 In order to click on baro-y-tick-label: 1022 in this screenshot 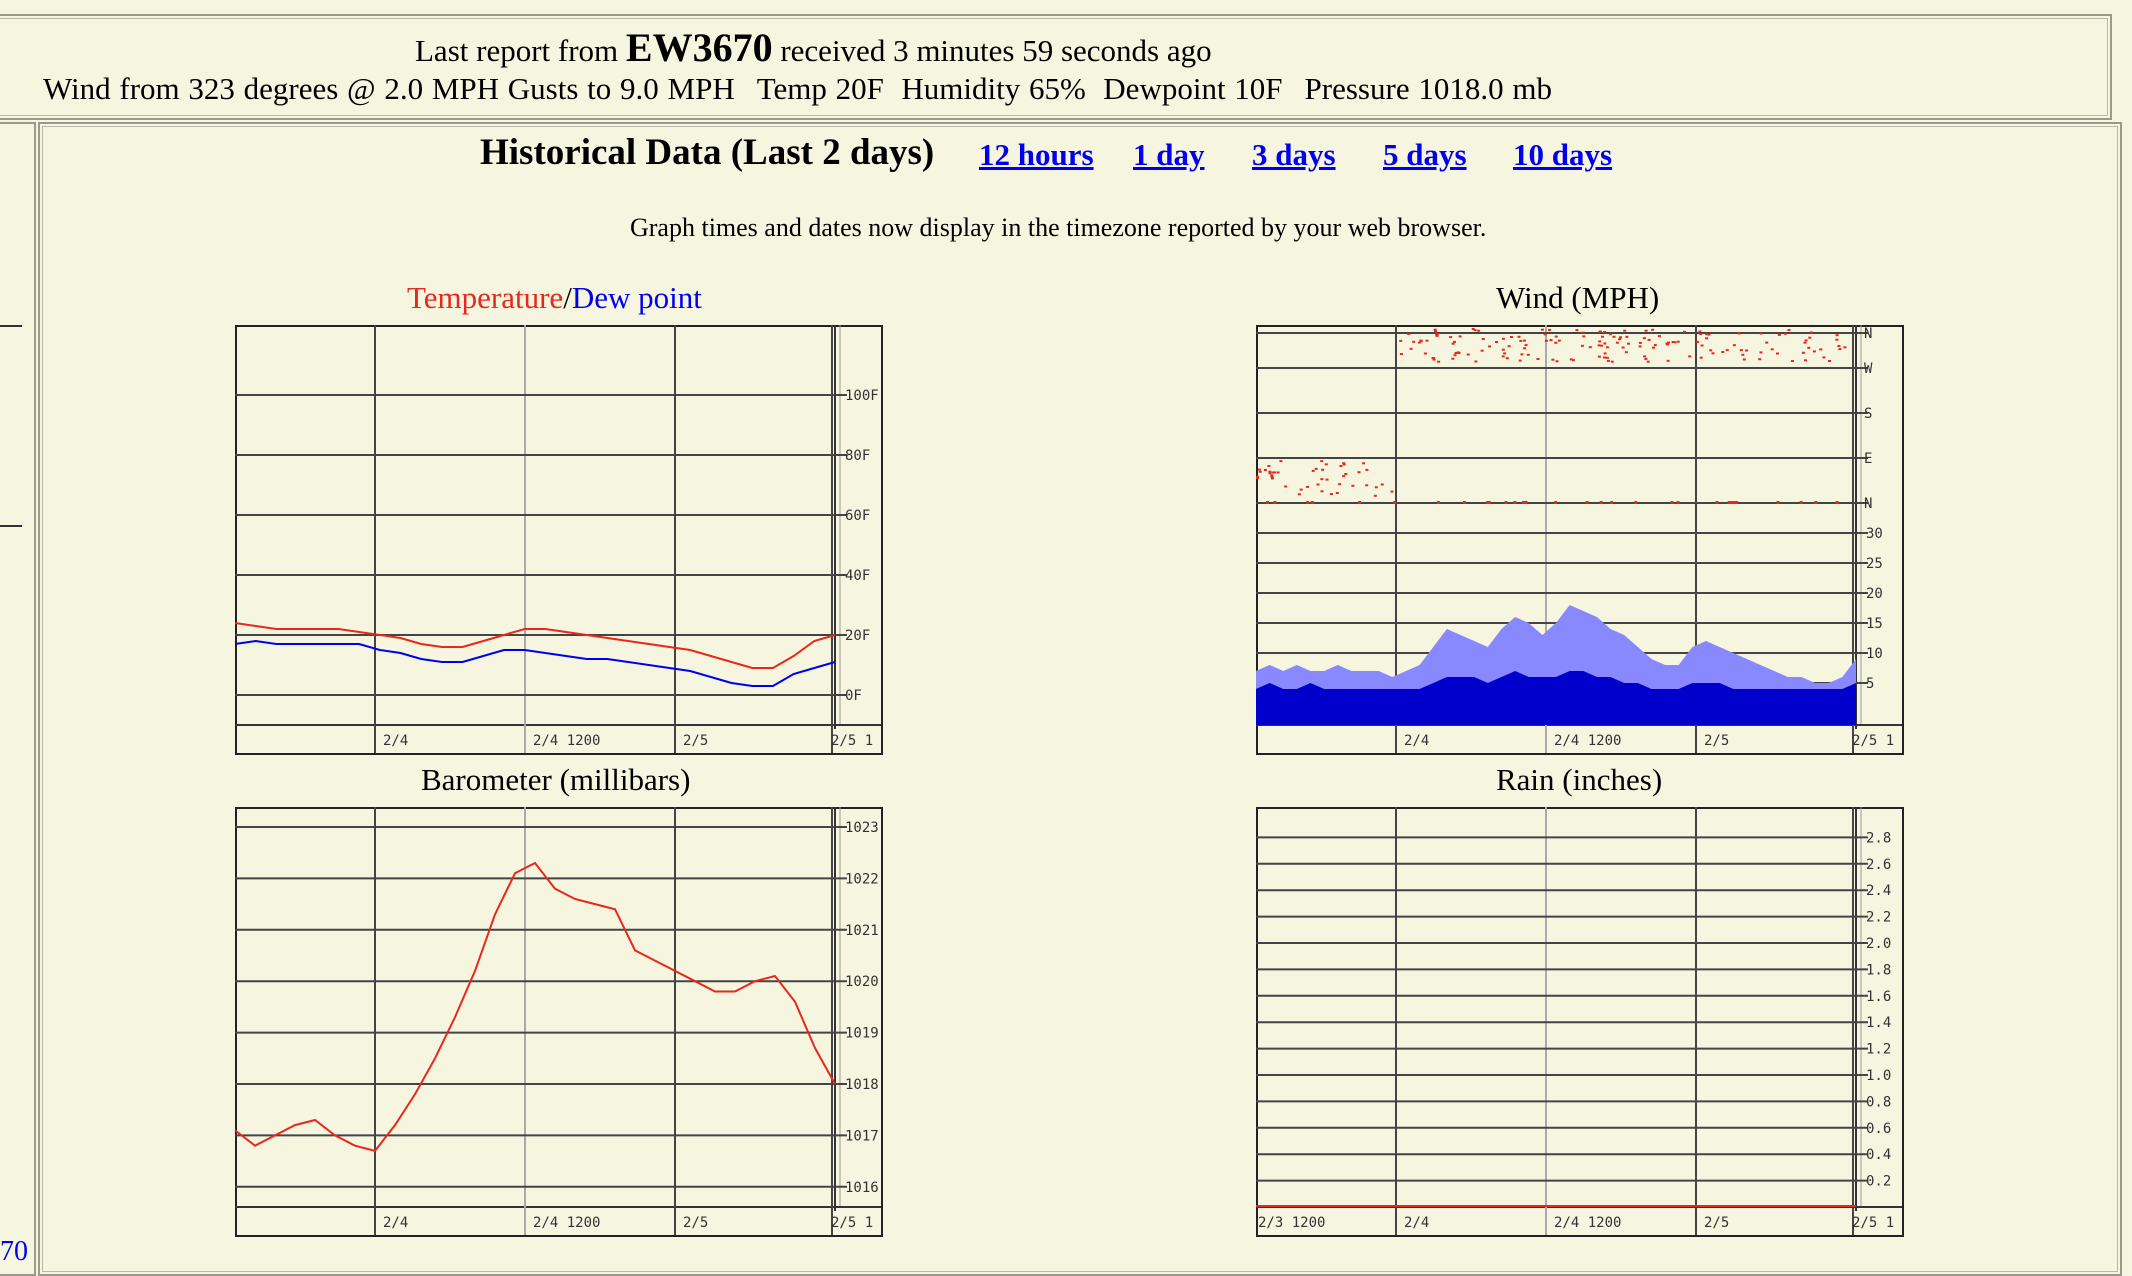, I will do `click(862, 879)`.